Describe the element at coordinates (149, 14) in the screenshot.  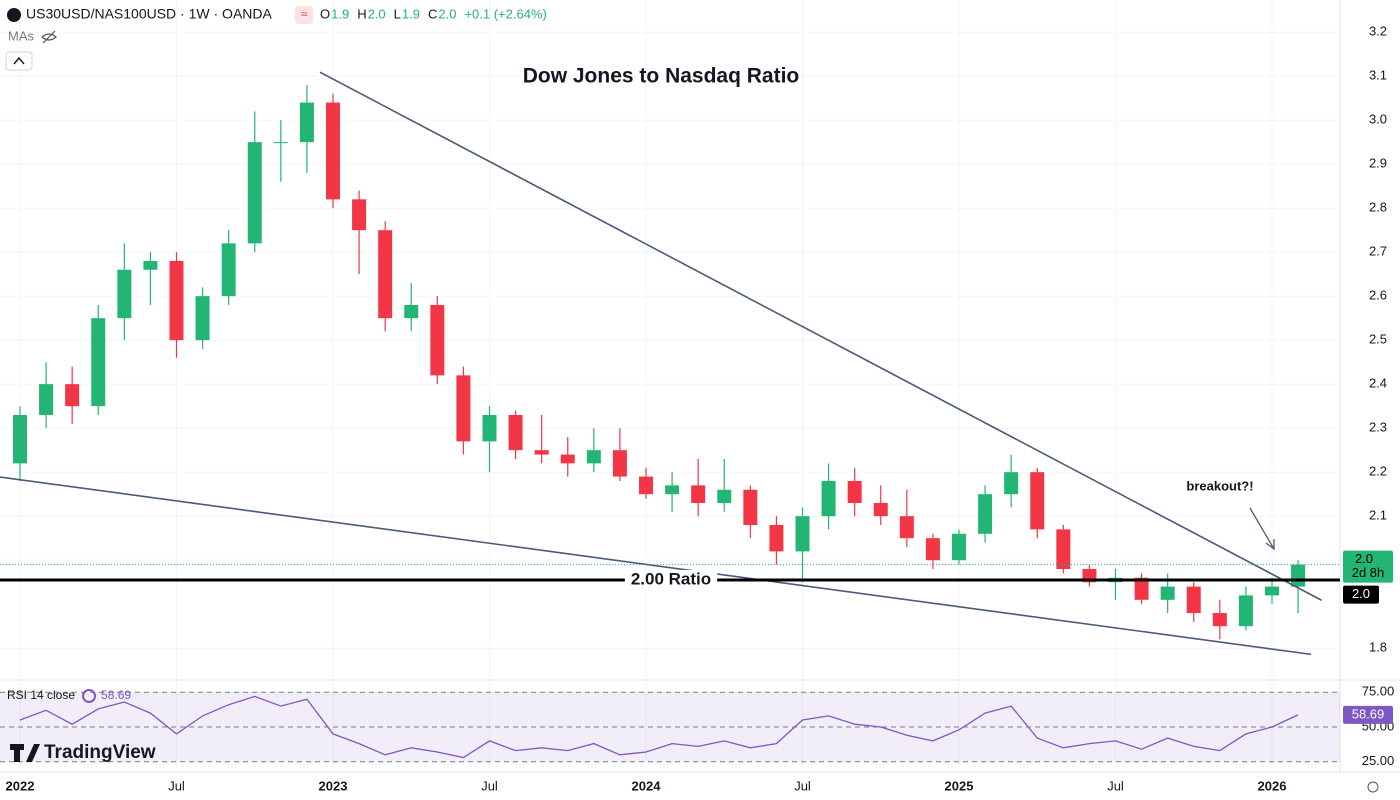
I see `symbol: US30USD/NAS100USD · 1W · OANDA` at that location.